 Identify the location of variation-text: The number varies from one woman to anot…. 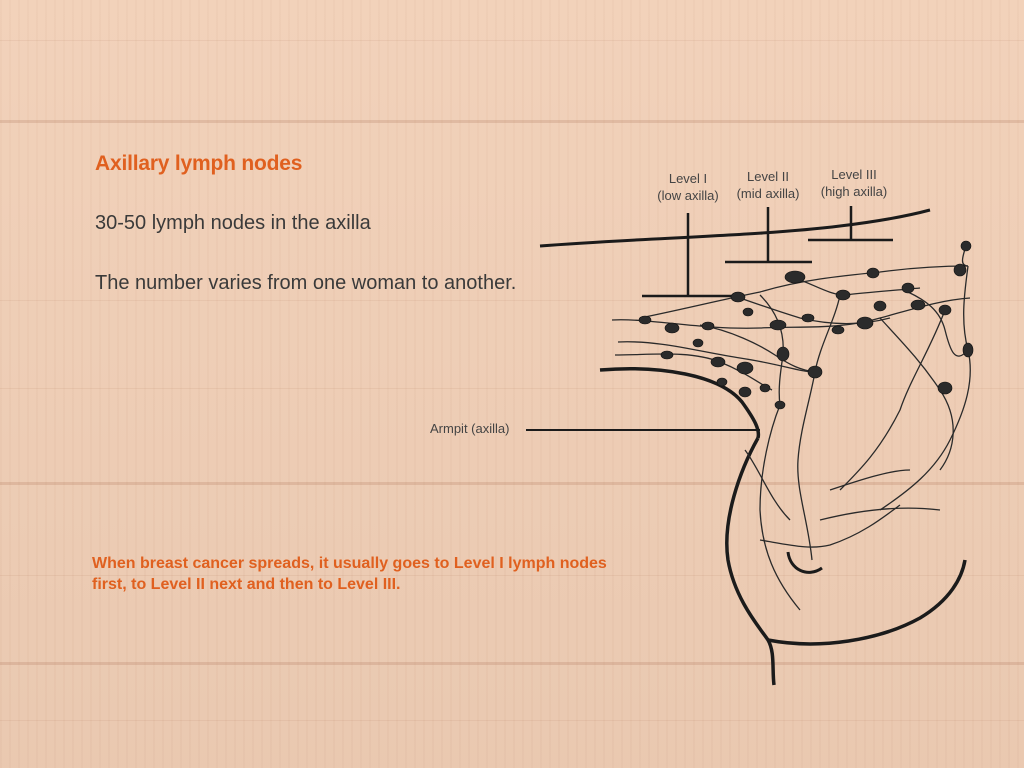
(306, 283).